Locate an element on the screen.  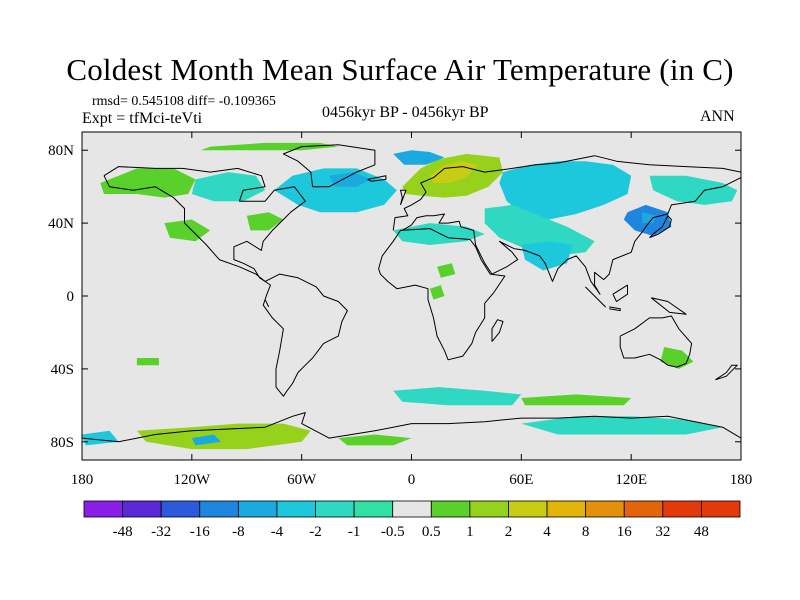
anomaly-region-iceland-blue is located at coordinates (350, 179).